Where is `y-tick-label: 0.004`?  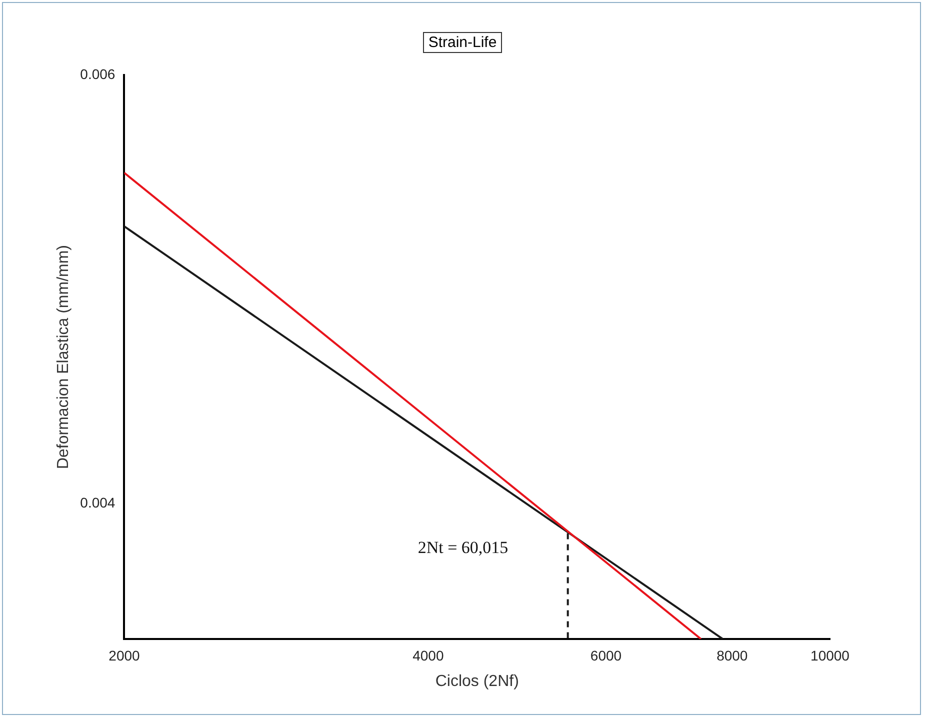 y-tick-label: 0.004 is located at coordinates (98, 502).